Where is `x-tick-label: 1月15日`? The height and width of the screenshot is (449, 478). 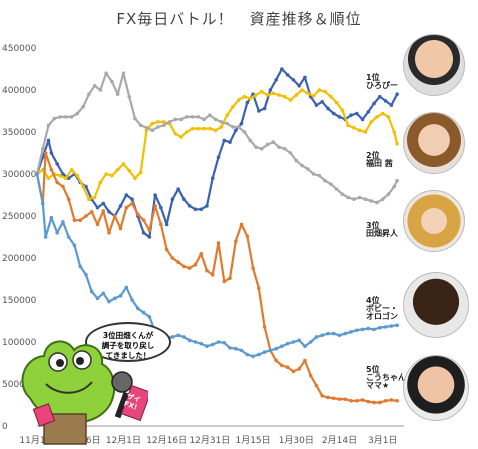
x-tick-label: 1月15日 is located at coordinates (252, 440).